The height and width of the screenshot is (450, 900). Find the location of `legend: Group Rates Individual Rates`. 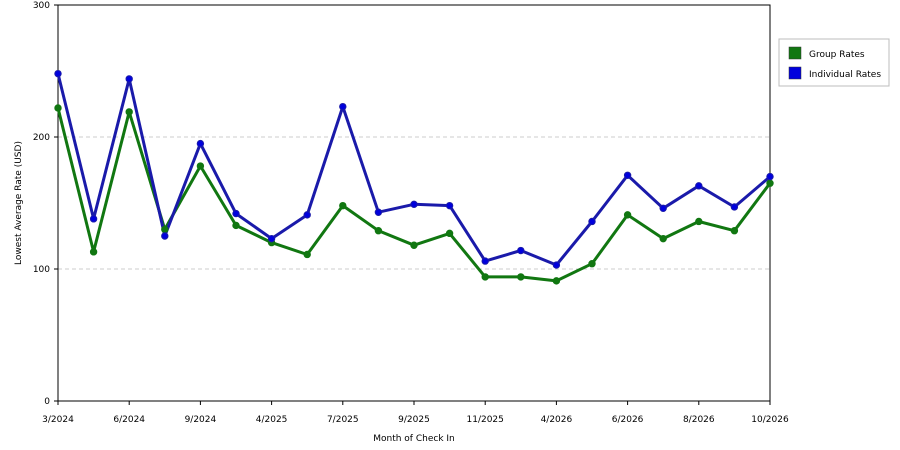

legend: Group Rates Individual Rates is located at coordinates (834, 62).